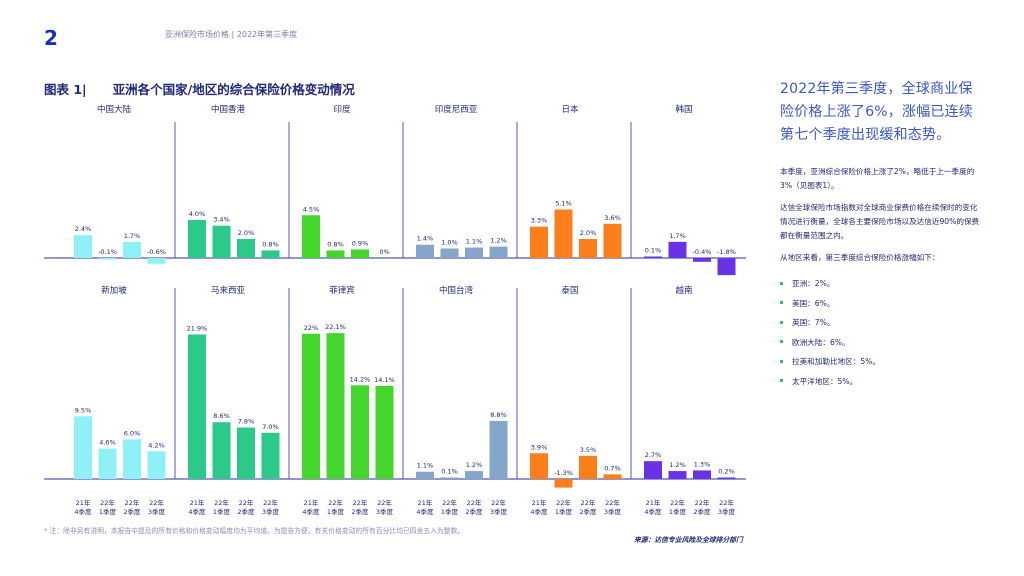 The height and width of the screenshot is (576, 1024). What do you see at coordinates (882, 365) in the screenshot?
I see `list-item: 拉美和加勒比地区：5%。` at bounding box center [882, 365].